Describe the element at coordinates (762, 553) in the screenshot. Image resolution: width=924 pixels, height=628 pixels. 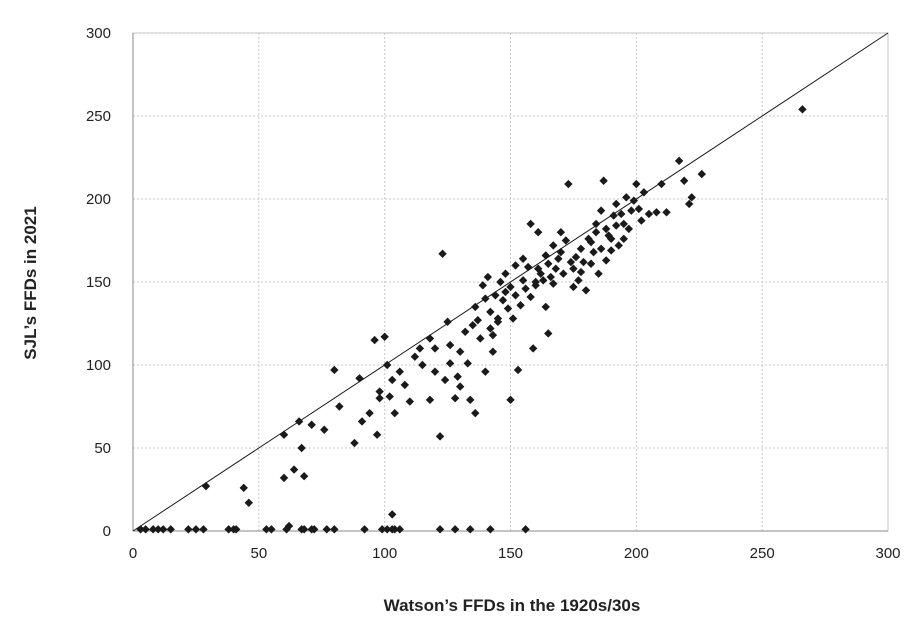
I see `x-tick-label: 250` at that location.